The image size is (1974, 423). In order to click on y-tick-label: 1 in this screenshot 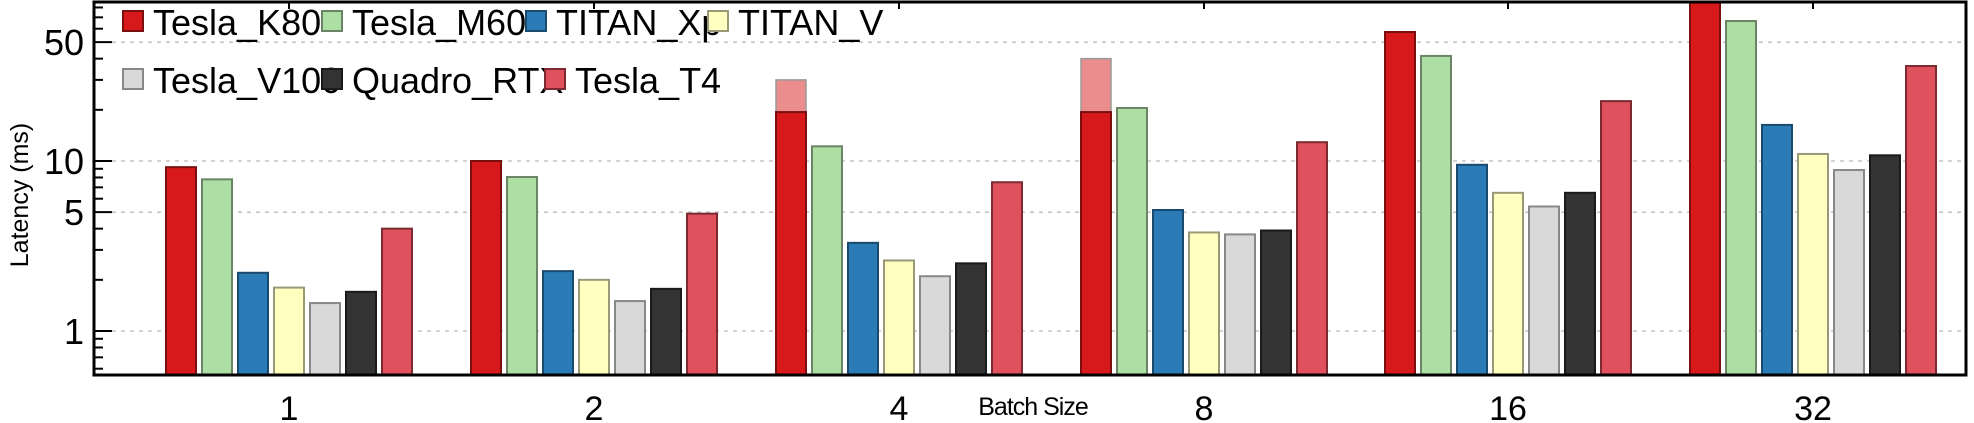, I will do `click(74, 331)`.